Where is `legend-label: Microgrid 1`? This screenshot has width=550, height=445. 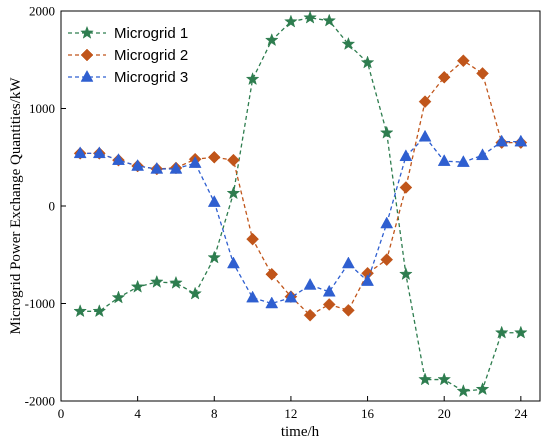
legend-label: Microgrid 1 is located at coordinates (151, 33).